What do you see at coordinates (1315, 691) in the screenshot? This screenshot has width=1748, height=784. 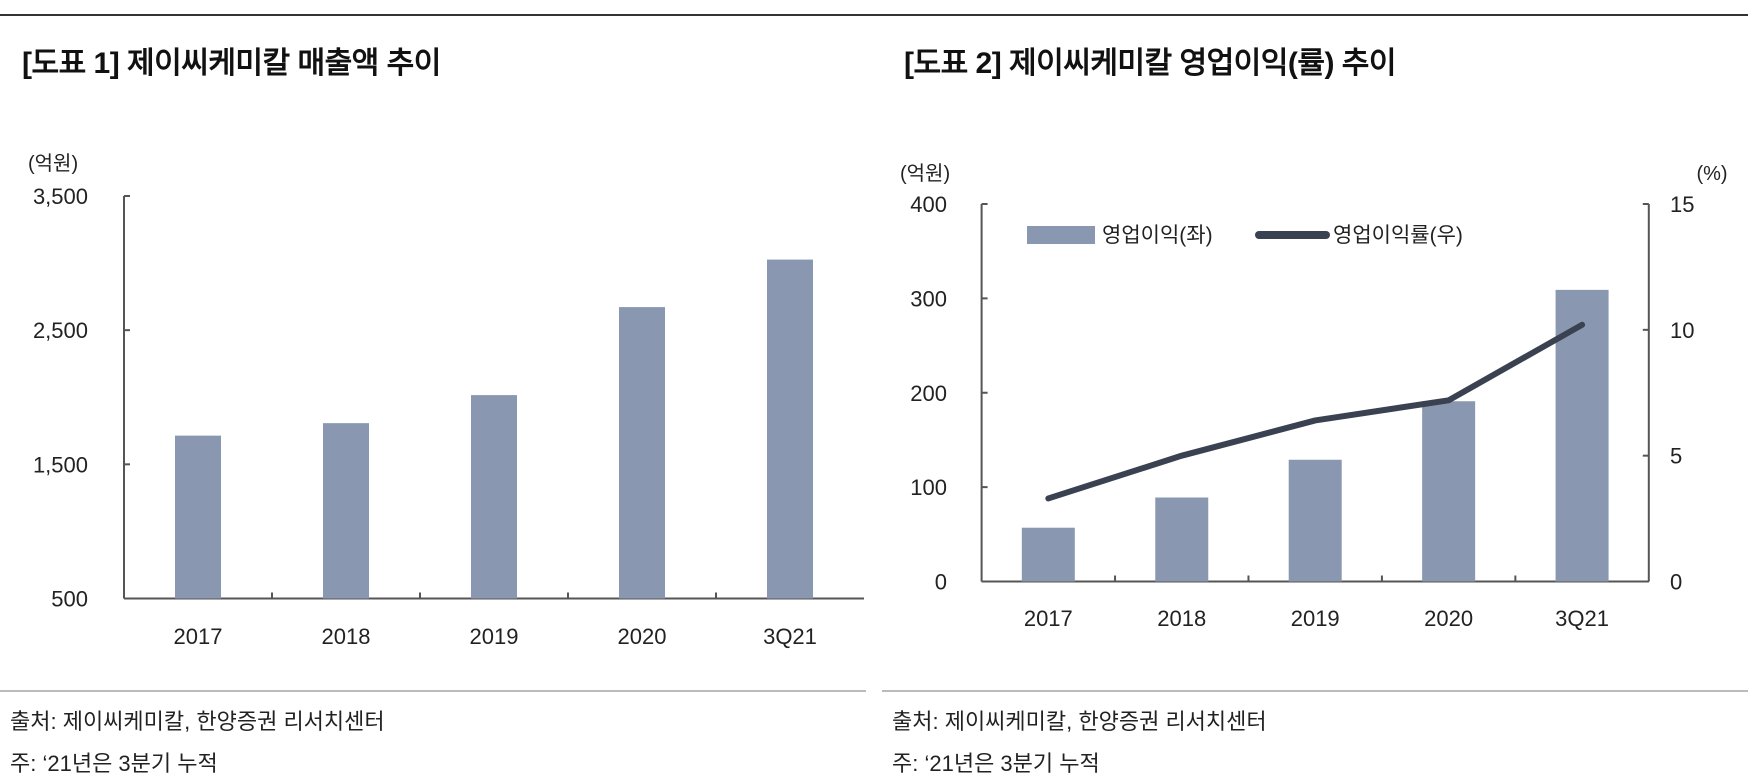 I see `chart2-footer-rule` at bounding box center [1315, 691].